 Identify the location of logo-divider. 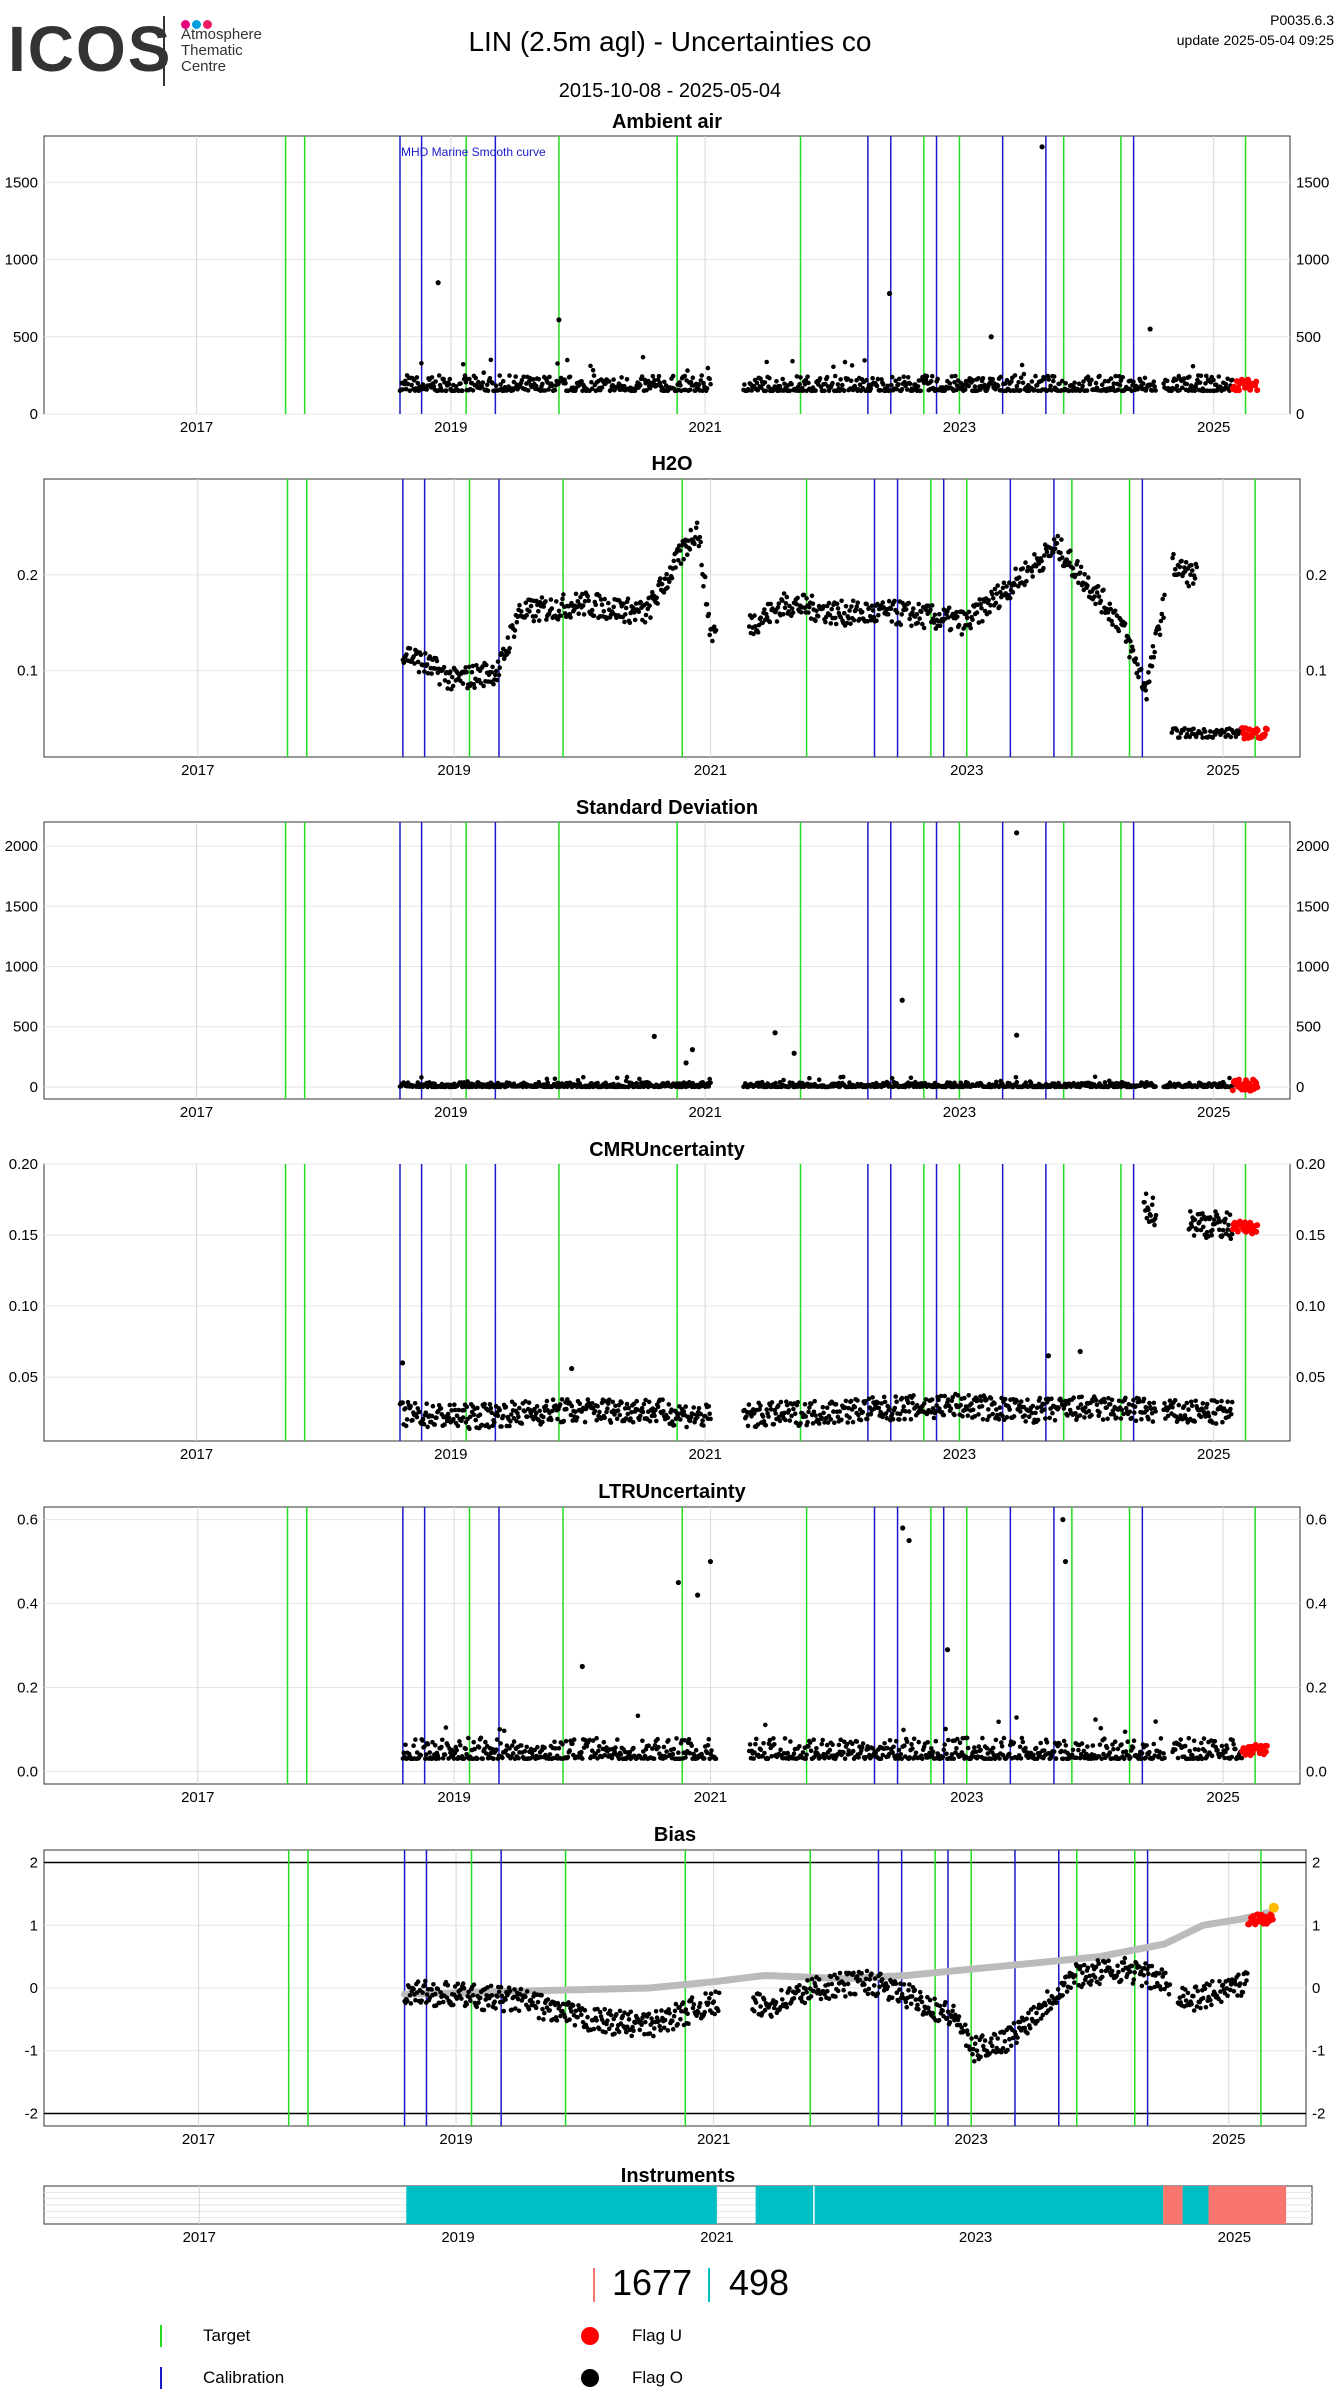
(164, 51).